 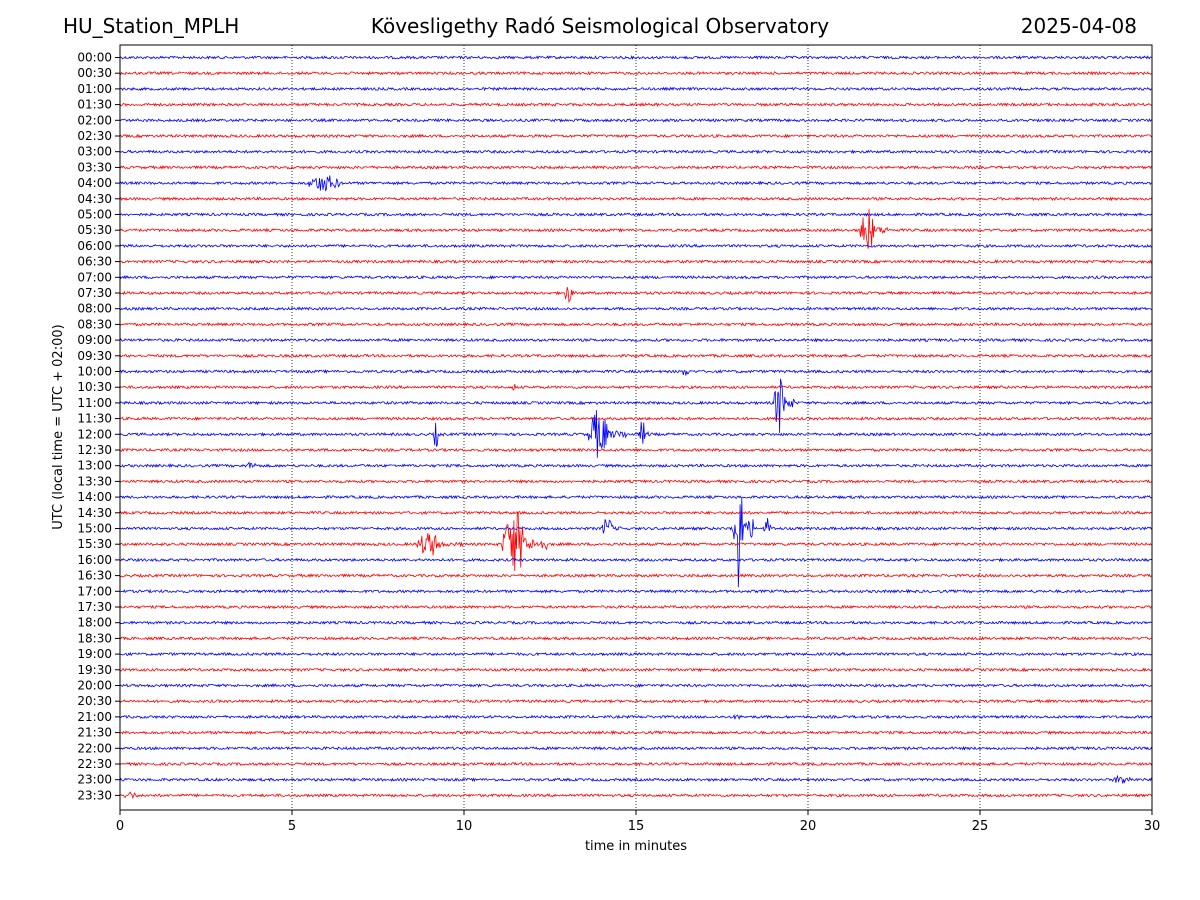 What do you see at coordinates (292, 826) in the screenshot?
I see `x-tick-label: 5` at bounding box center [292, 826].